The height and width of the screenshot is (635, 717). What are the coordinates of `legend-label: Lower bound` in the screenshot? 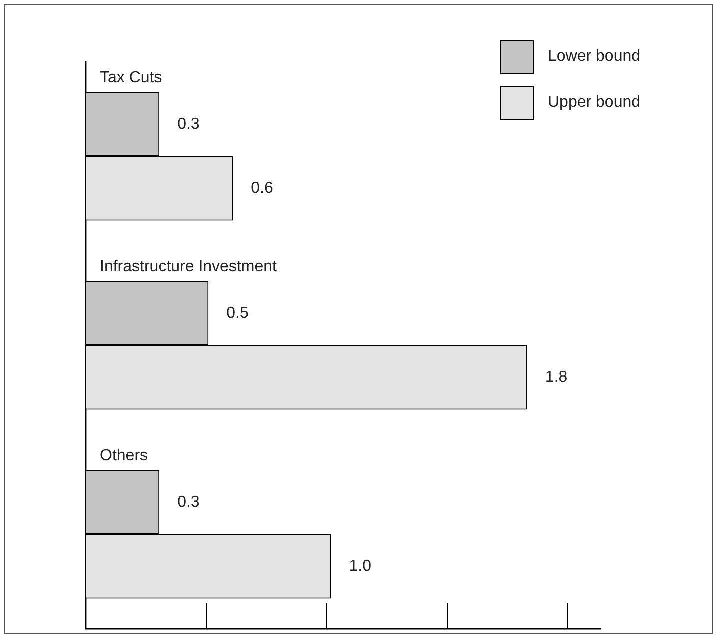 It's located at (594, 57).